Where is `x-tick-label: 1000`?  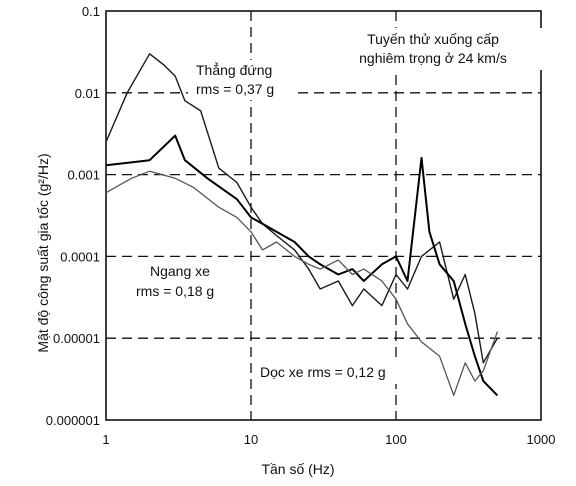 x-tick-label: 1000 is located at coordinates (541, 439).